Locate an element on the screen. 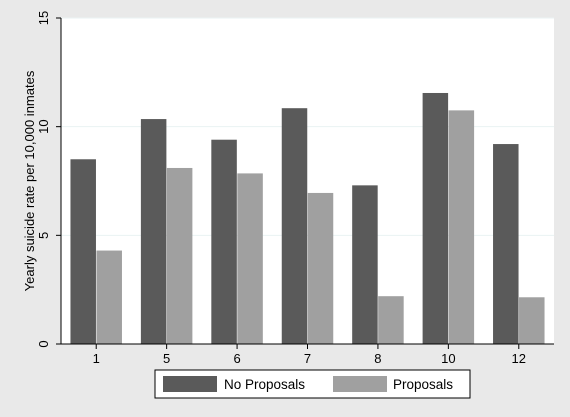 The image size is (570, 417). x-tick-label: 10 is located at coordinates (448, 358).